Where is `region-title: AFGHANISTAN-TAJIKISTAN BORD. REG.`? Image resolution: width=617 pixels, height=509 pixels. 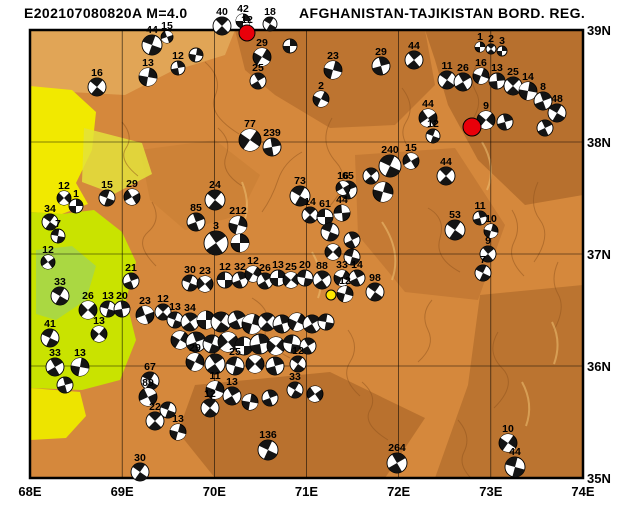 region-title: AFGHANISTAN-TAJIKISTAN BORD. REG. is located at coordinates (442, 13).